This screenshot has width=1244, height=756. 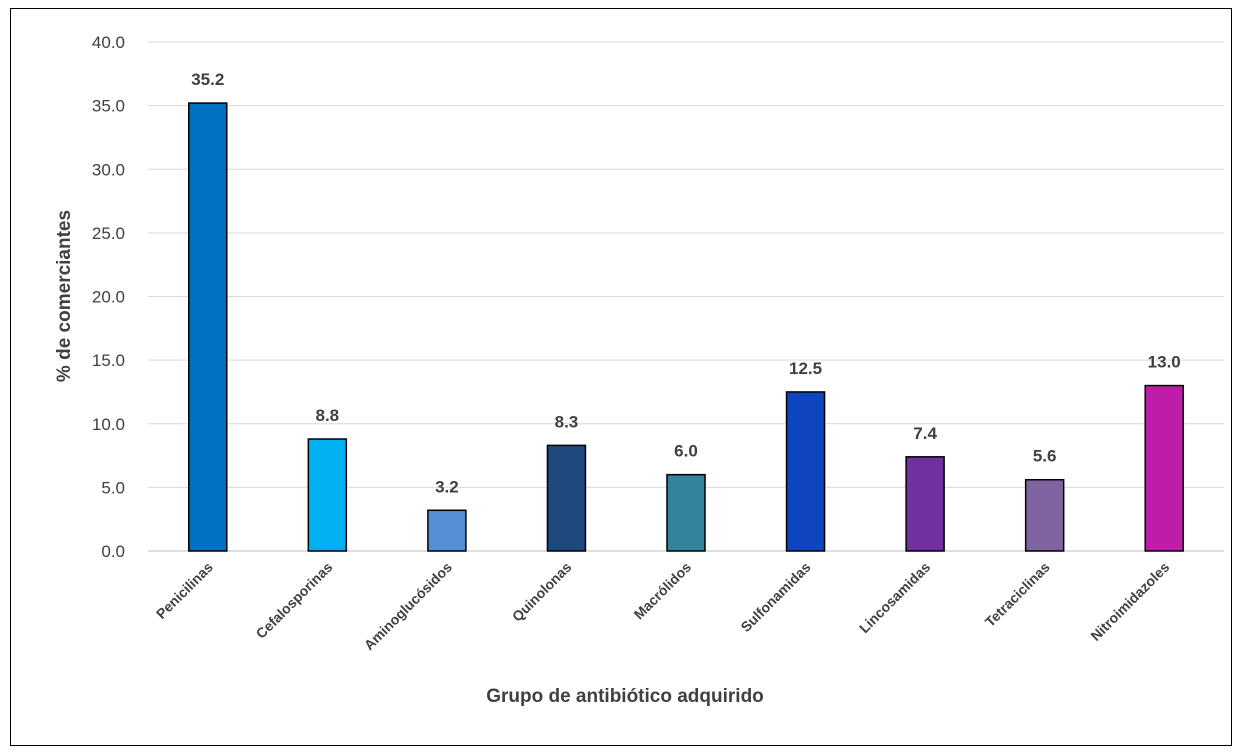 What do you see at coordinates (113, 551) in the screenshot?
I see `y-tick-label: 0.0` at bounding box center [113, 551].